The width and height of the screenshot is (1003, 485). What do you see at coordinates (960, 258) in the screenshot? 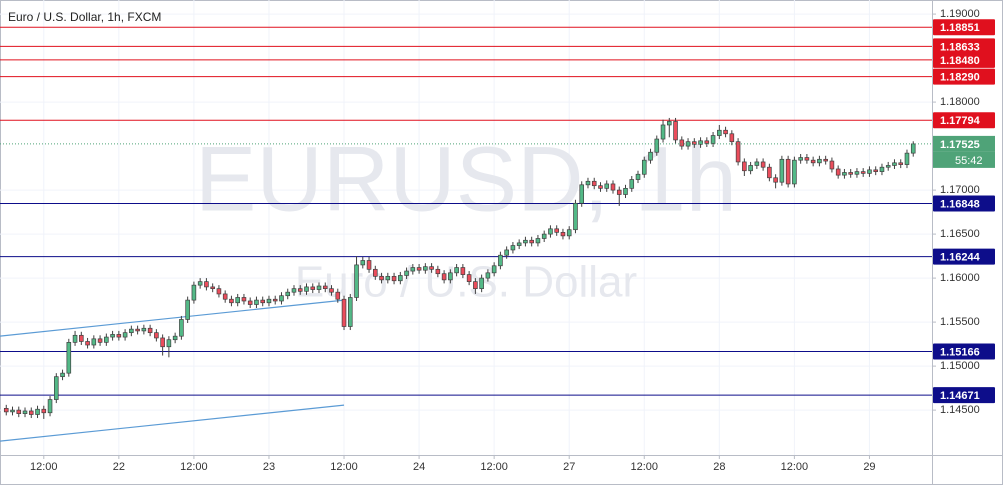
I see `level-label: 1.16244` at bounding box center [960, 258].